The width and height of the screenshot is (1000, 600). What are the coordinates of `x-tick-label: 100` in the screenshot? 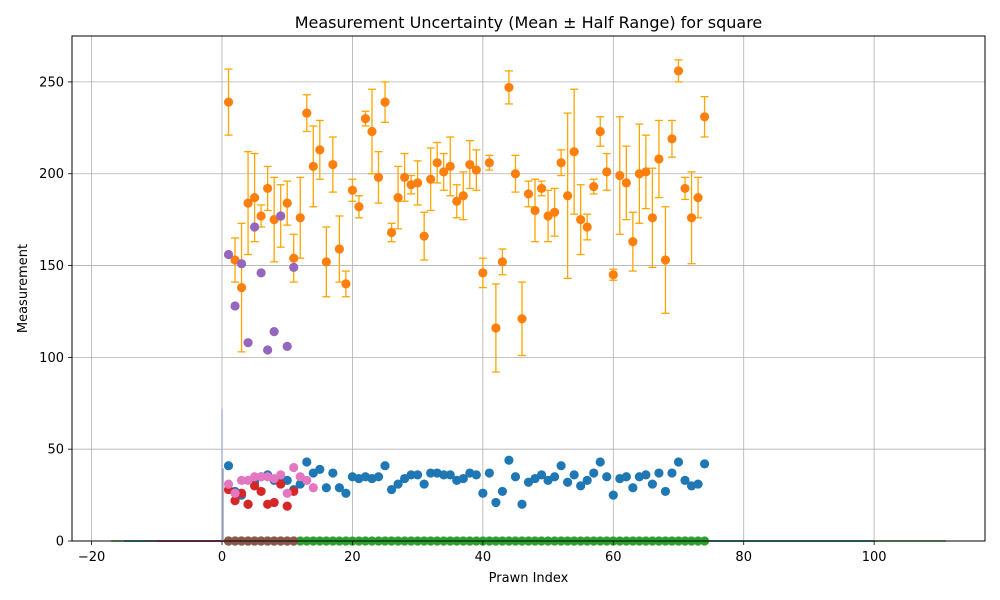 It's located at (874, 557).